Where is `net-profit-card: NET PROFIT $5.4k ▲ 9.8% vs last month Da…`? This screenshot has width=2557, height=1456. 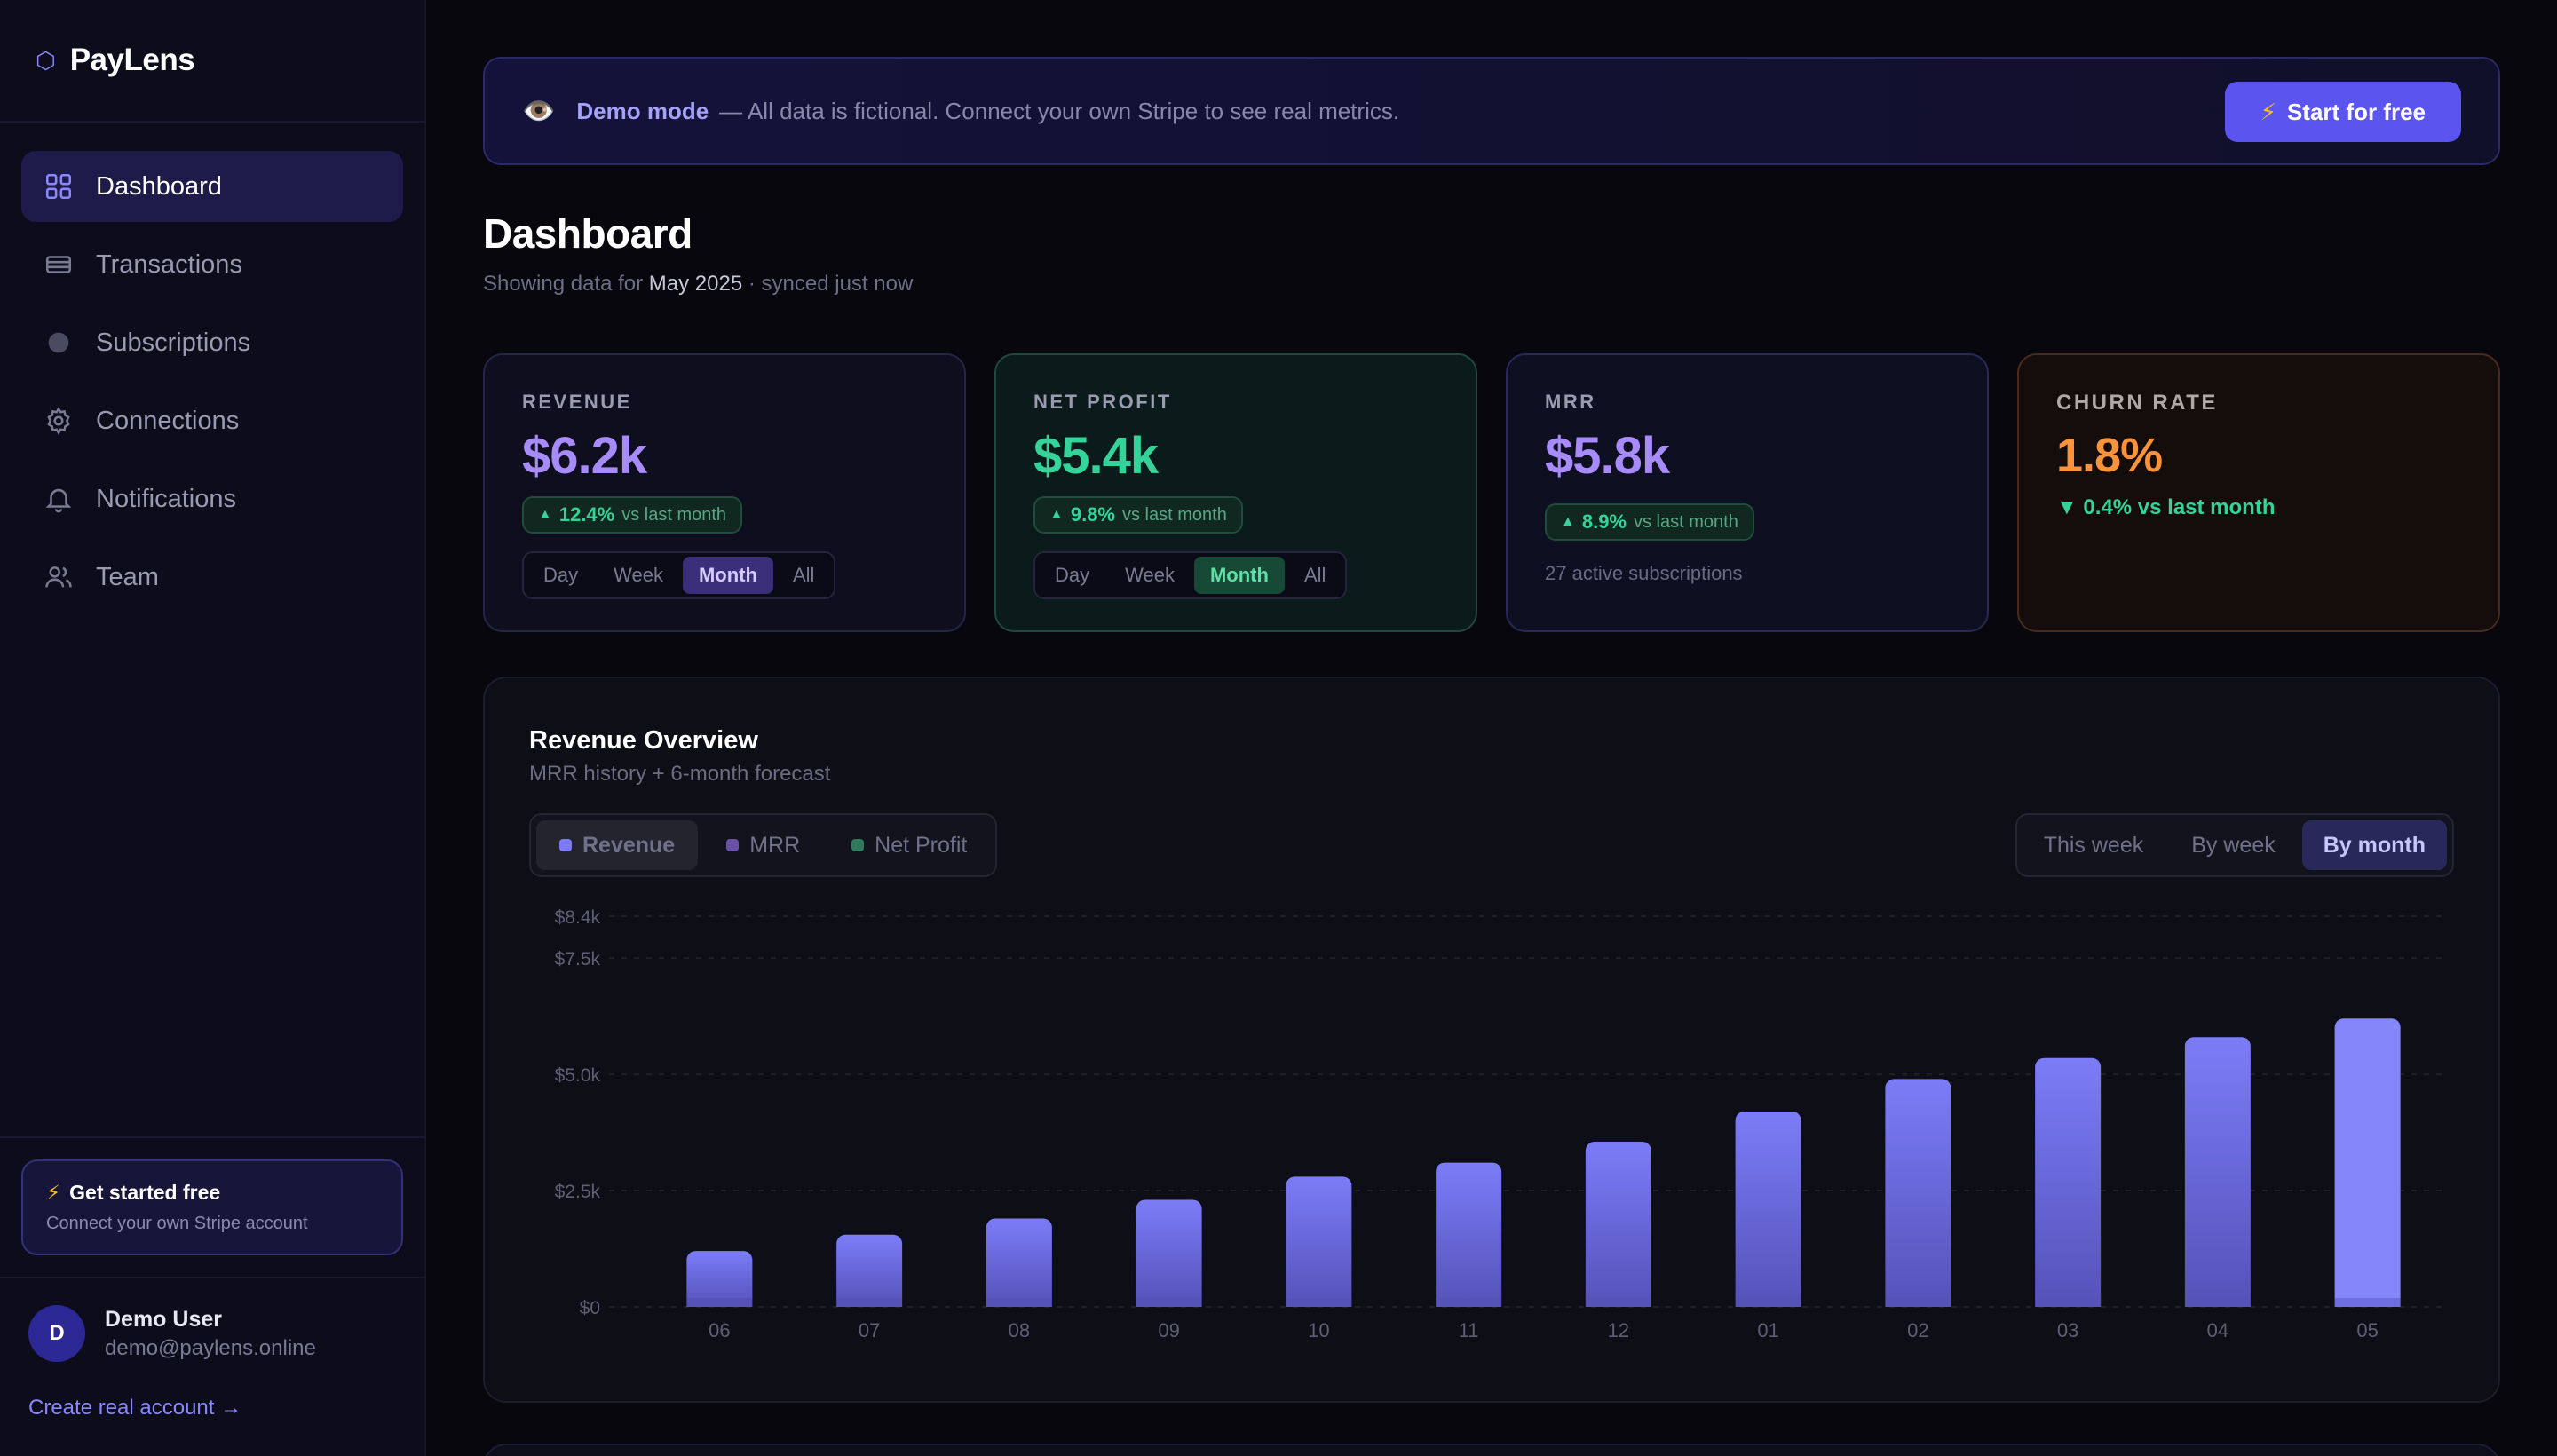 net-profit-card: NET PROFIT $5.4k ▲ 9.8% vs last month Da… is located at coordinates (1235, 493).